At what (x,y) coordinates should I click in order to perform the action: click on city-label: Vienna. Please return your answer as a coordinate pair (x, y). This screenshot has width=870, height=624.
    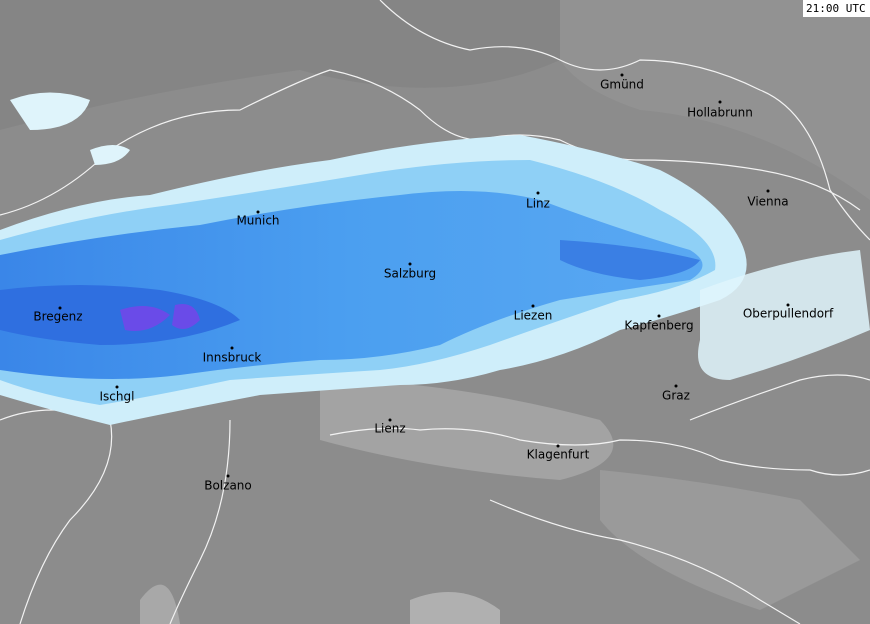
    Looking at the image, I should click on (767, 202).